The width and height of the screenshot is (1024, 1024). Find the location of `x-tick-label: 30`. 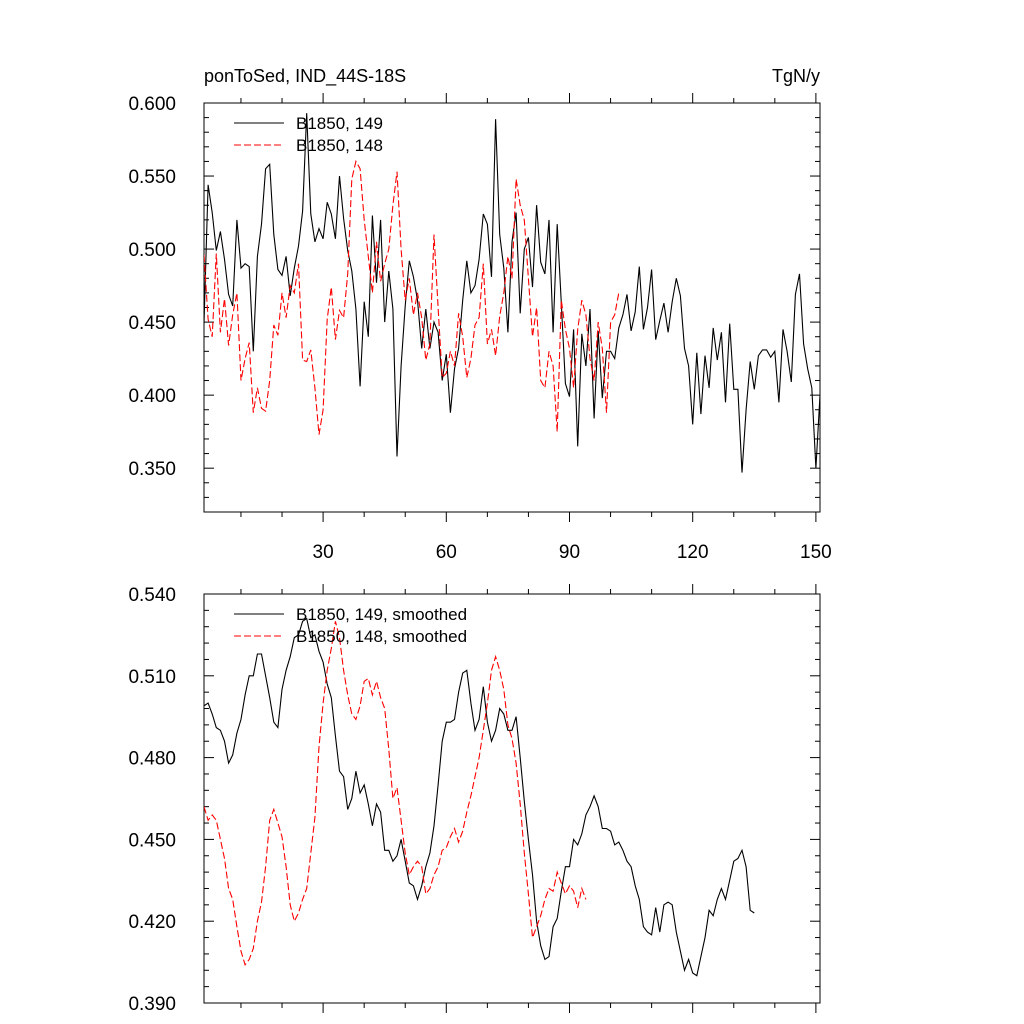

x-tick-label: 30 is located at coordinates (323, 552).